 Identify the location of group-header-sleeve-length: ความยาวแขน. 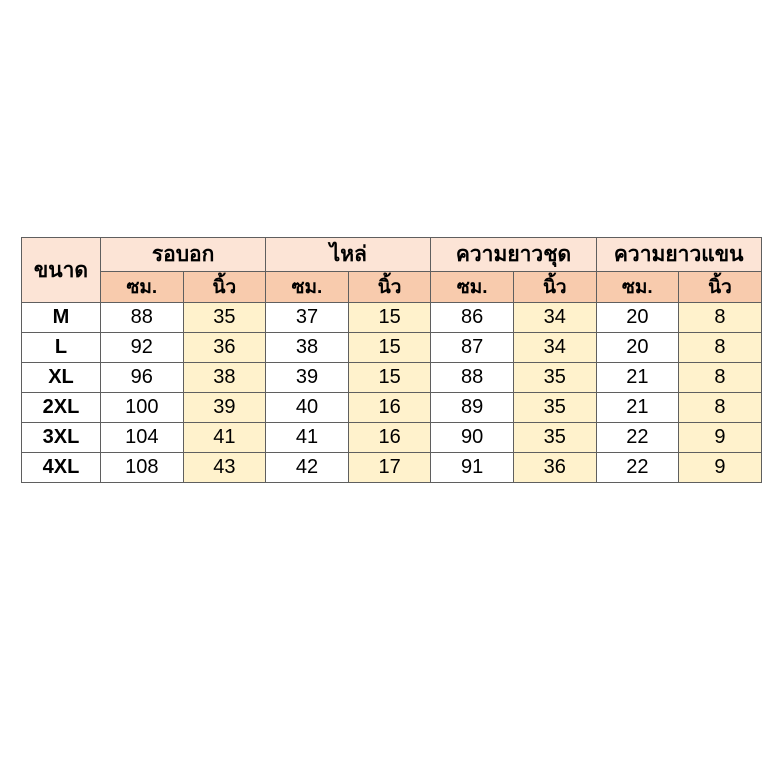
(678, 254).